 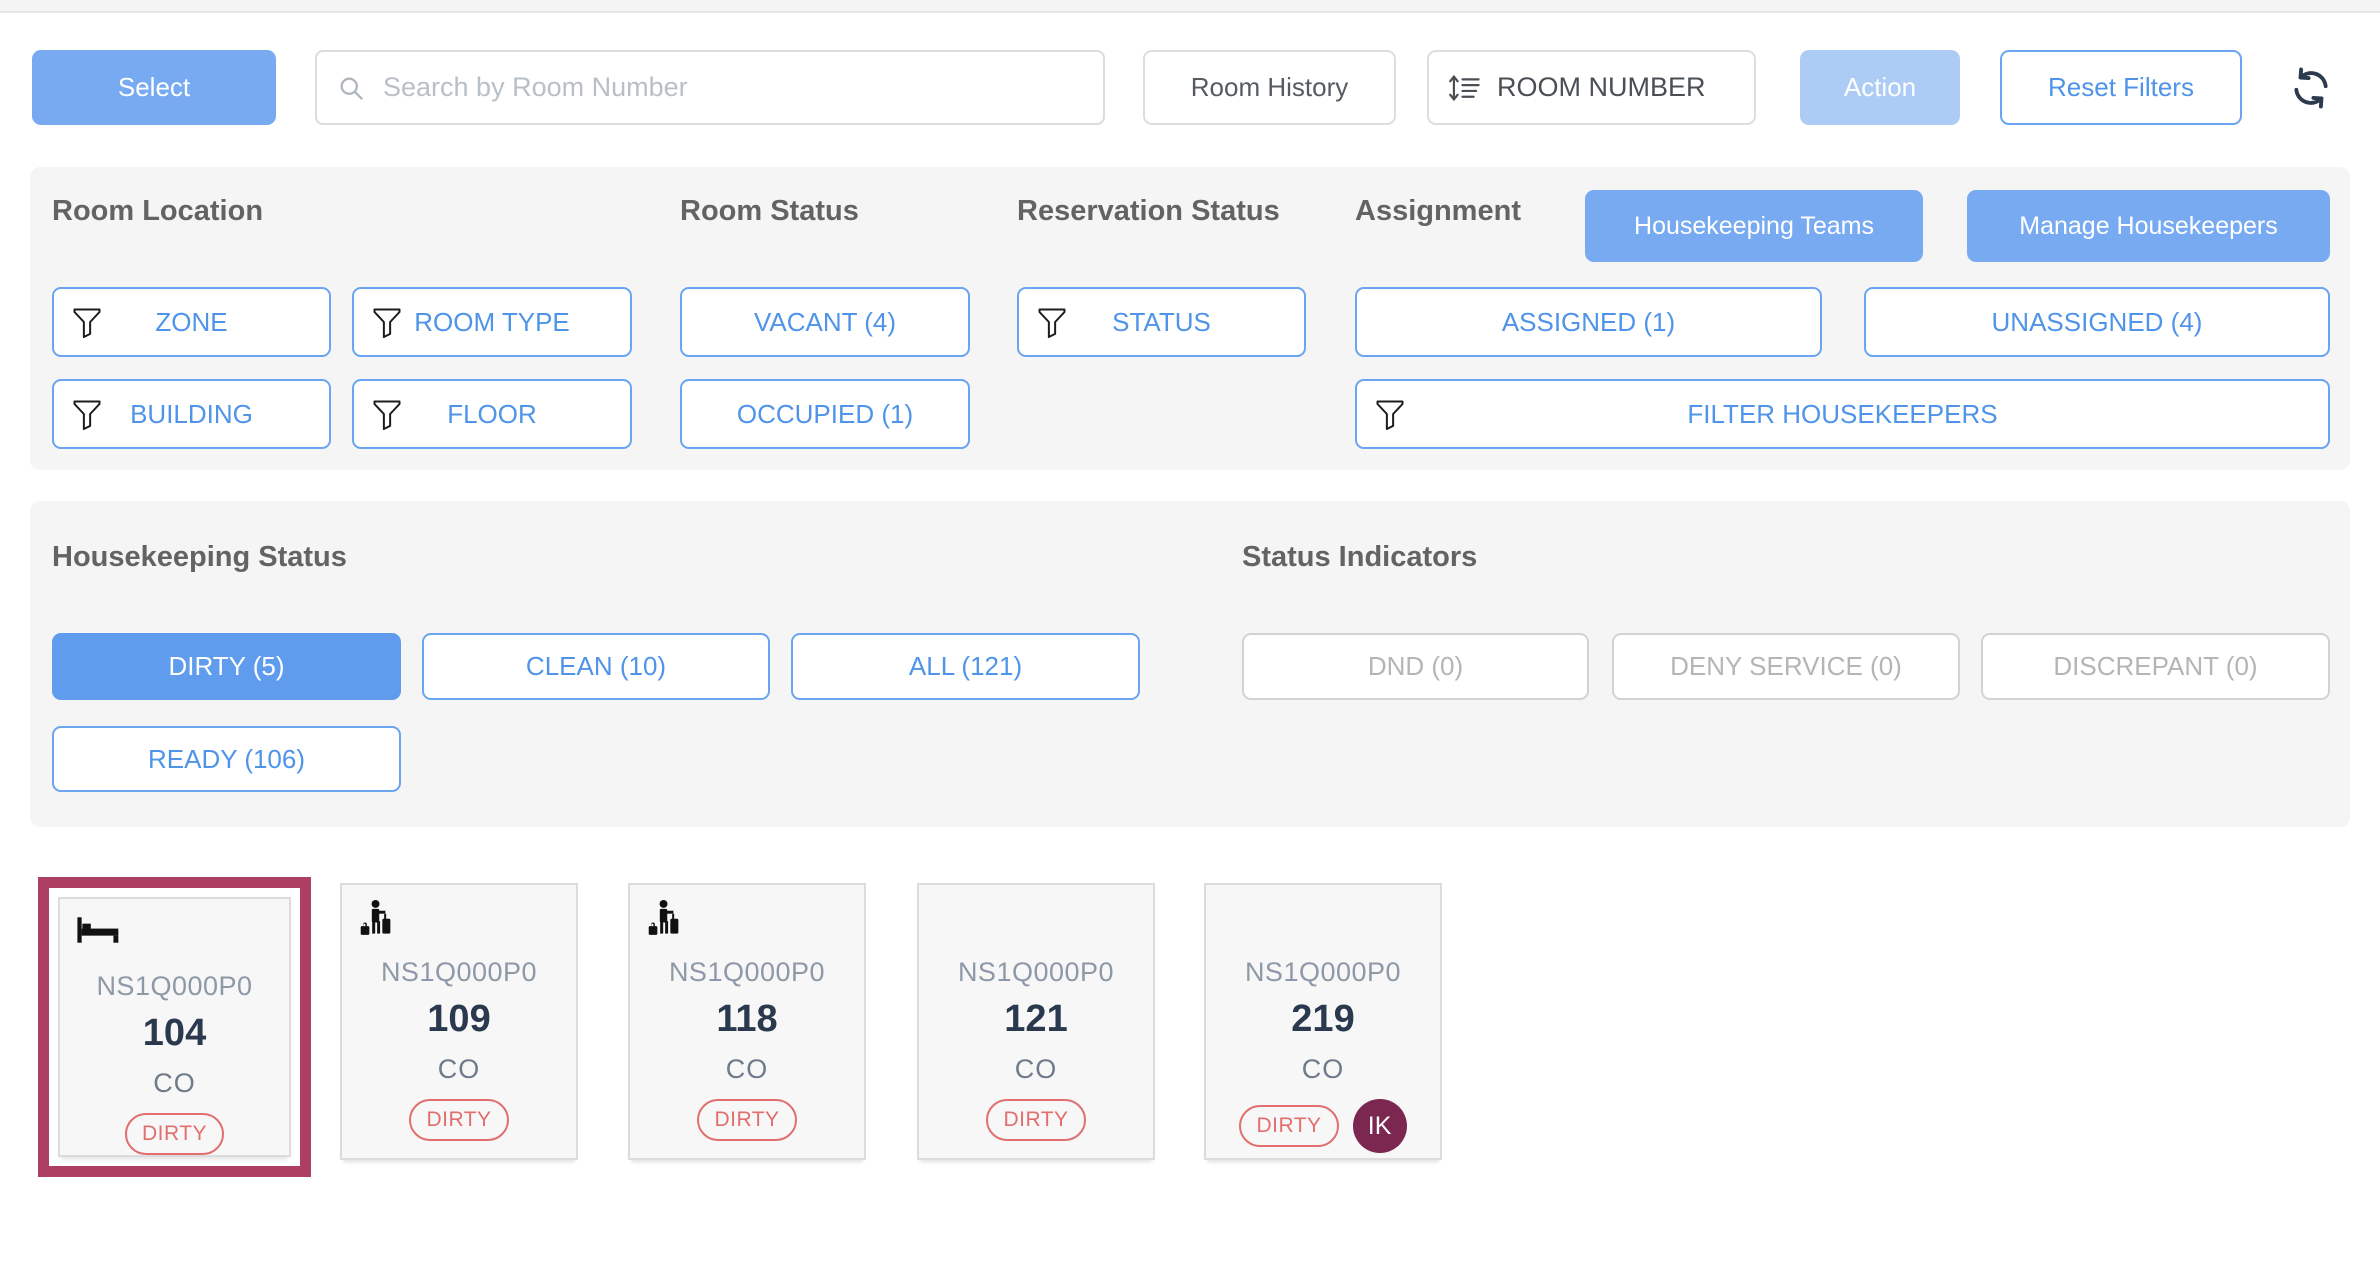 I want to click on vacant-filter-label: VACANT (4), so click(x=825, y=321).